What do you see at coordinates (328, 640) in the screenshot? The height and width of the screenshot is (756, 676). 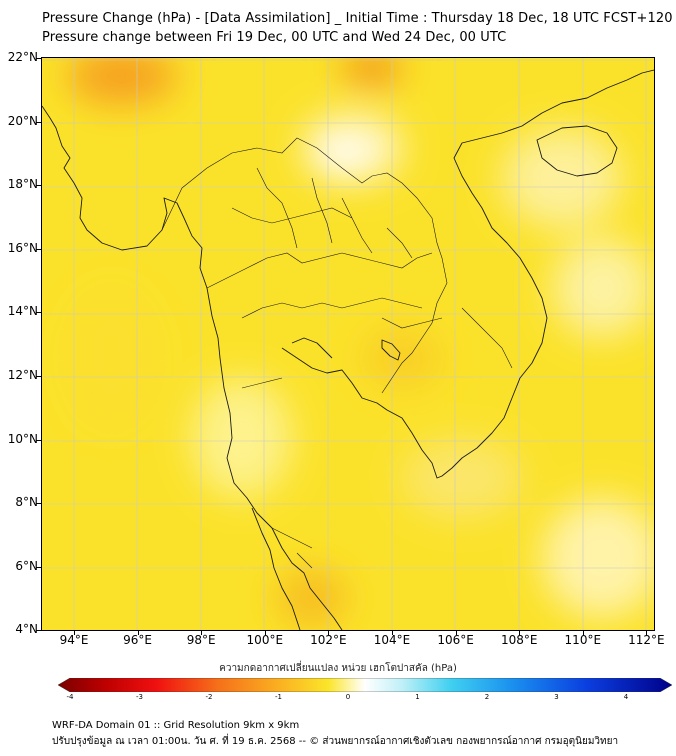 I see `lon-label: 102°E` at bounding box center [328, 640].